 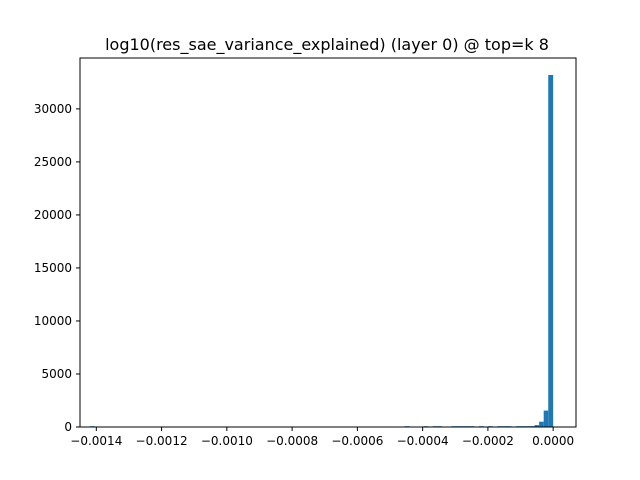 I want to click on x-tick-label: −0.0002, so click(x=488, y=441).